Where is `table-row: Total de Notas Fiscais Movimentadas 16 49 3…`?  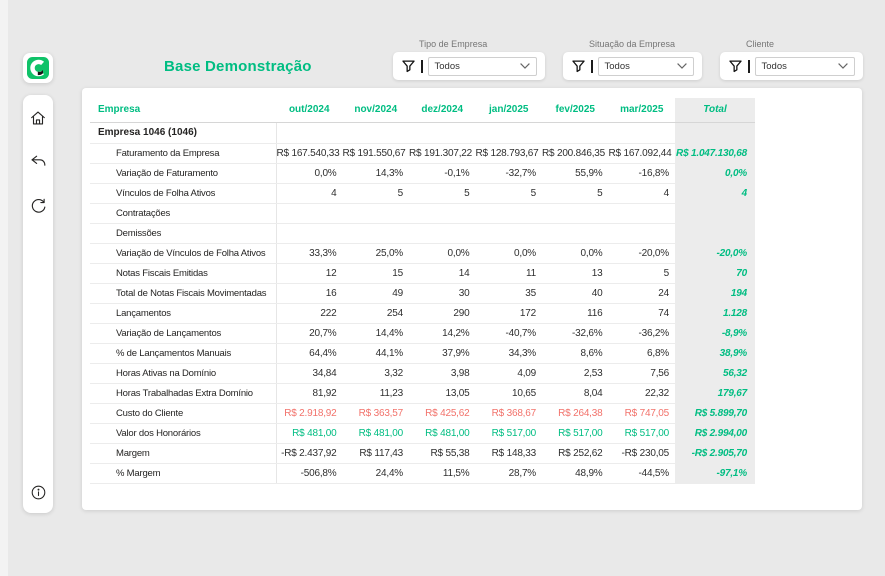
table-row: Total de Notas Fiscais Movimentadas 16 49 3… is located at coordinates (422, 293).